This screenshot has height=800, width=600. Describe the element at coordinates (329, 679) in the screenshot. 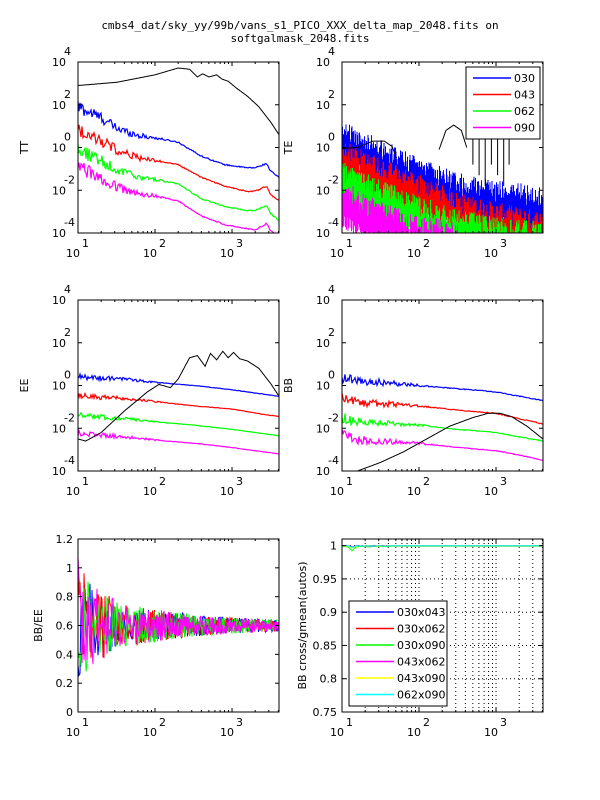

I see `y-tick-label: 0.8` at that location.